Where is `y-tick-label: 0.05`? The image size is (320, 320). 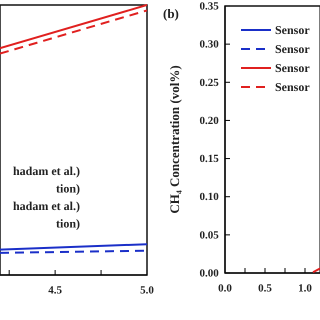 y-tick-label: 0.05 is located at coordinates (209, 235).